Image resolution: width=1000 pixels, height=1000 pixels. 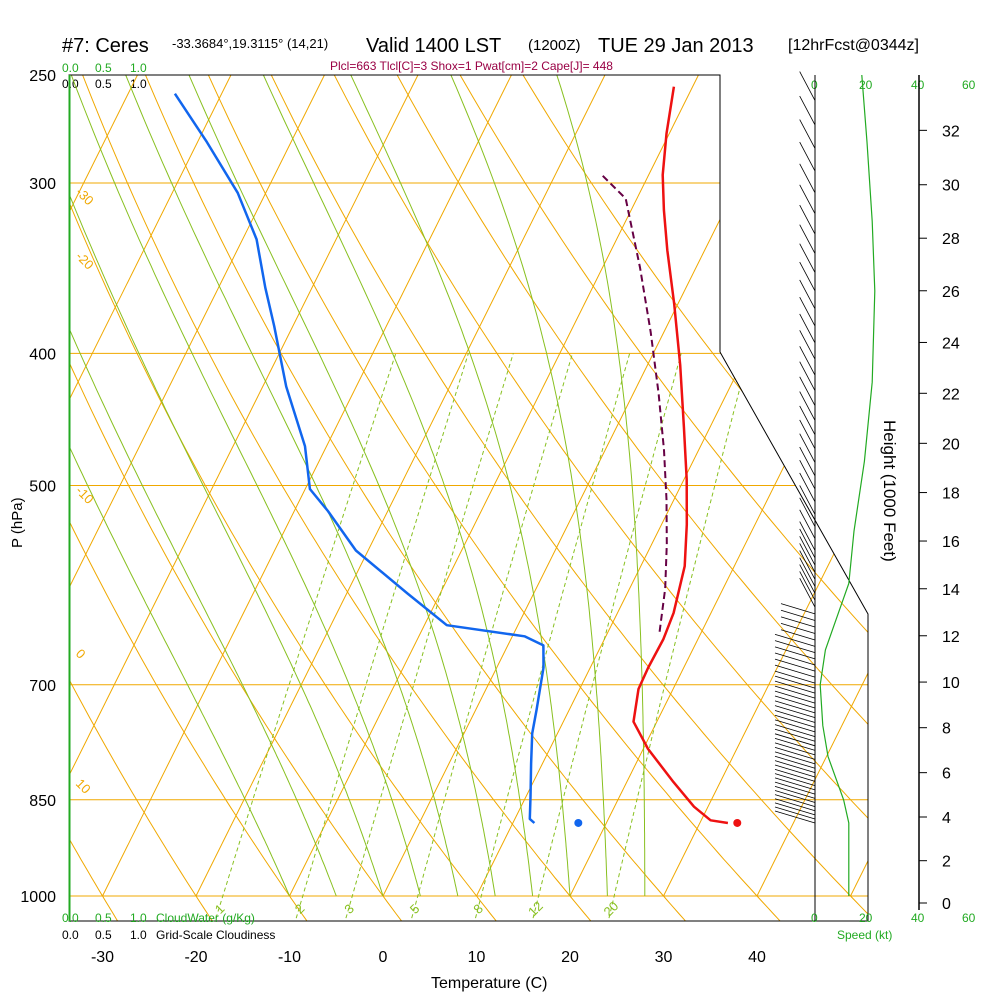 What do you see at coordinates (866, 918) in the screenshot?
I see `bottom-speed-1: 20` at bounding box center [866, 918].